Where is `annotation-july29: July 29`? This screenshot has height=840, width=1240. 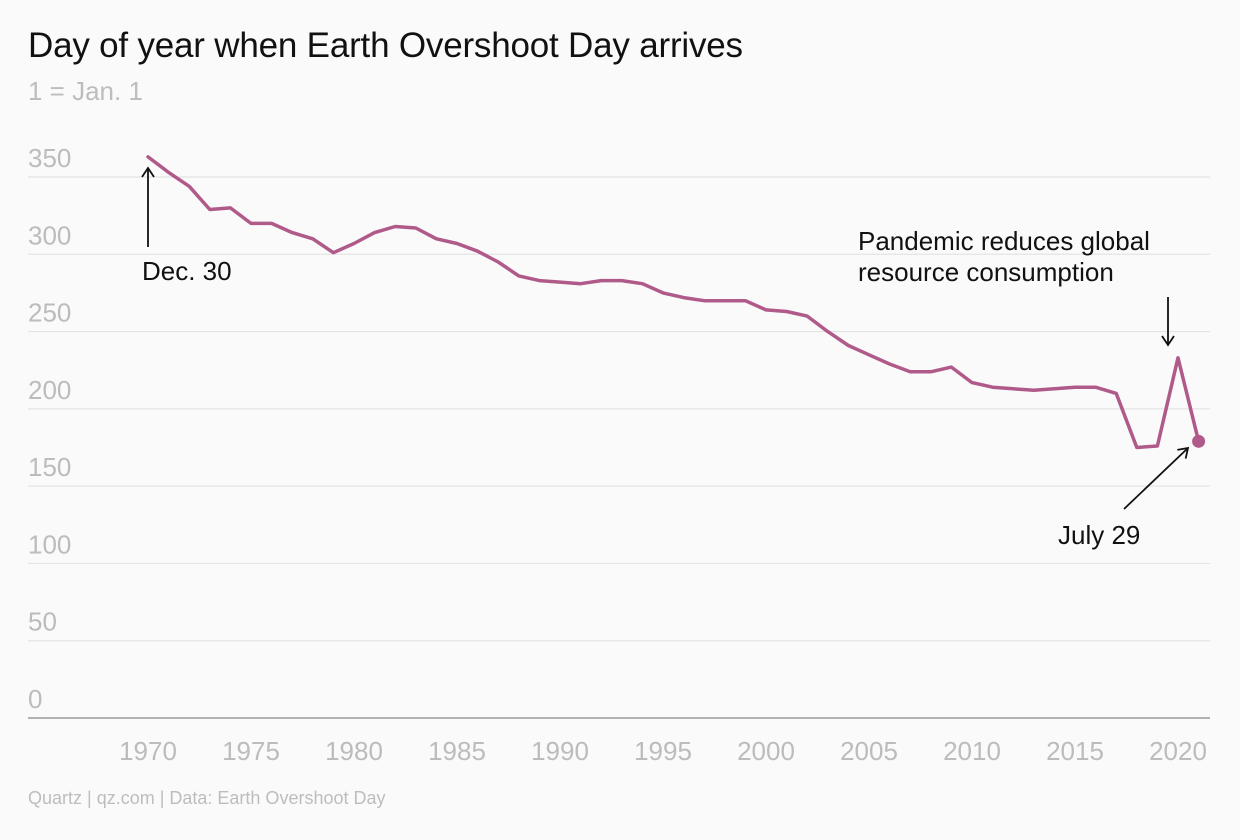 annotation-july29: July 29 is located at coordinates (1099, 535).